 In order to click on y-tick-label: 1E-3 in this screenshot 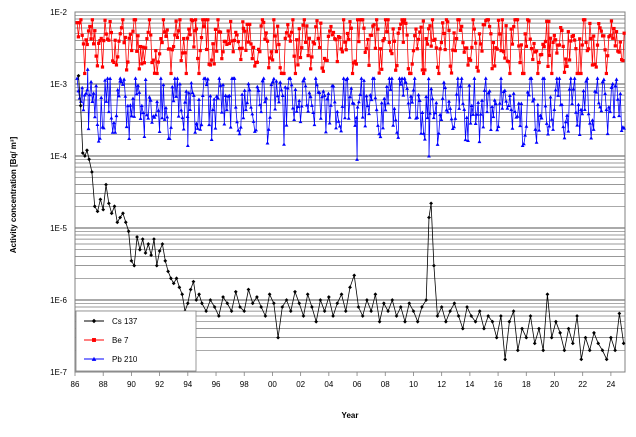, I will do `click(58, 84)`.